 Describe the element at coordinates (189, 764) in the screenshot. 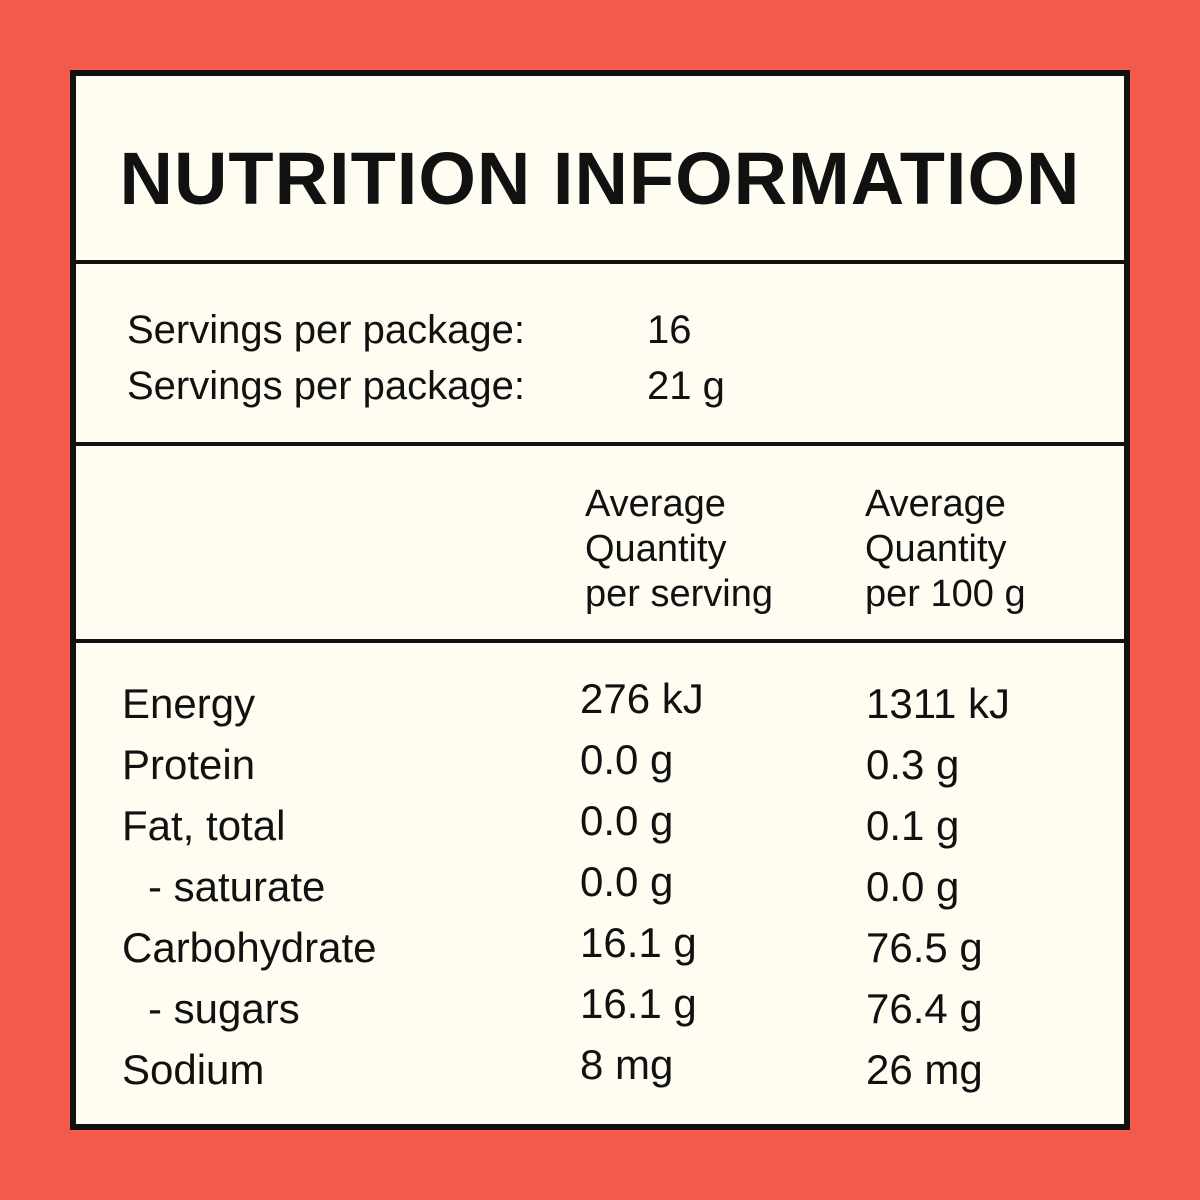

I see `nutrient-name: Protein` at that location.